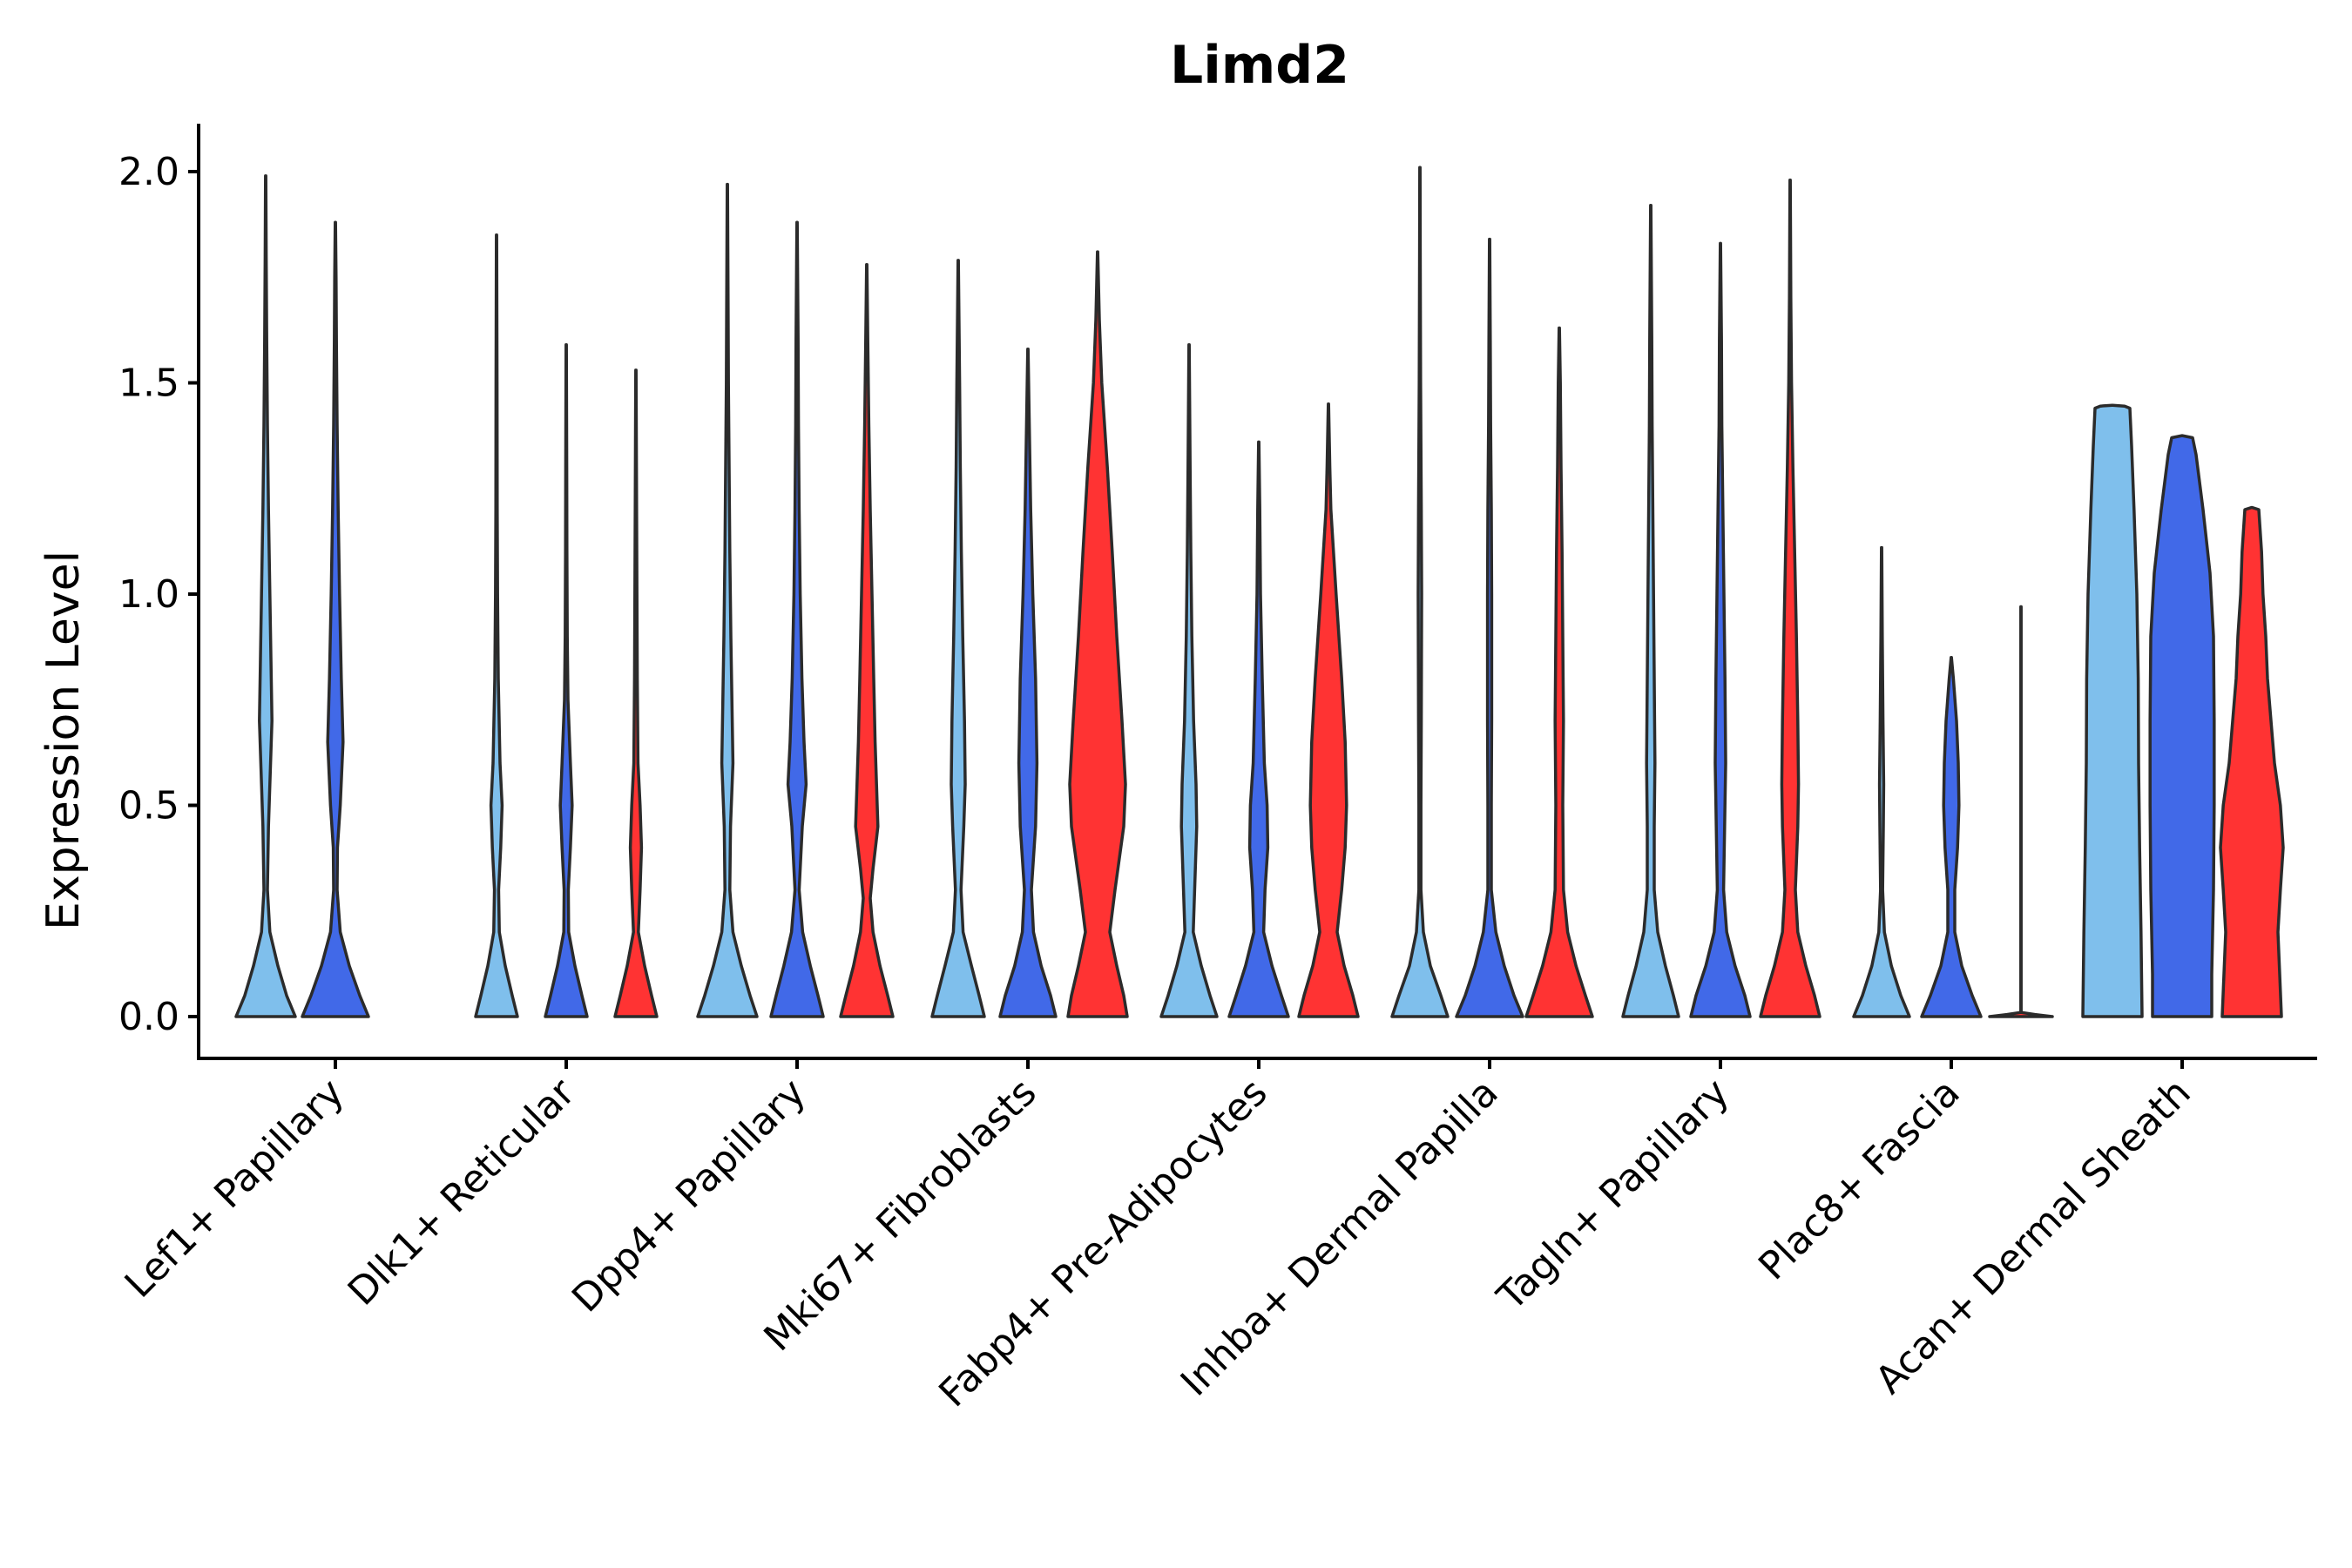 The width and height of the screenshot is (2352, 1568). Describe the element at coordinates (64, 741) in the screenshot. I see `y-axis-label: Expression Level` at that location.